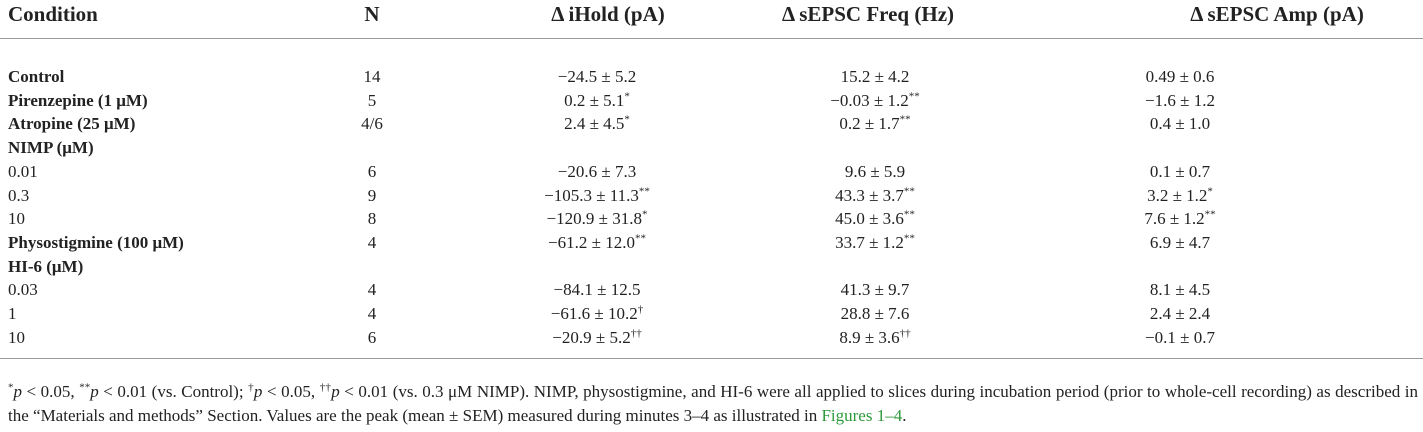 The height and width of the screenshot is (432, 1423). Describe the element at coordinates (19, 195) in the screenshot. I see `row-label: 0.3` at that location.